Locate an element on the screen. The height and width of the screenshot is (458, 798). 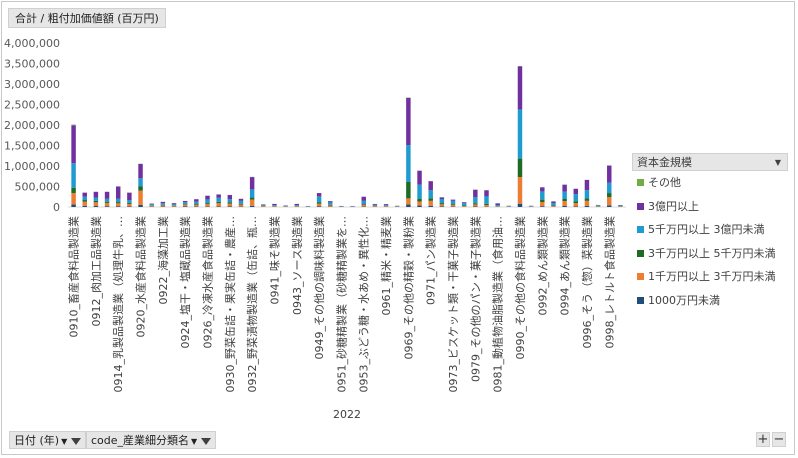
legend-item: その他 is located at coordinates (710, 183).